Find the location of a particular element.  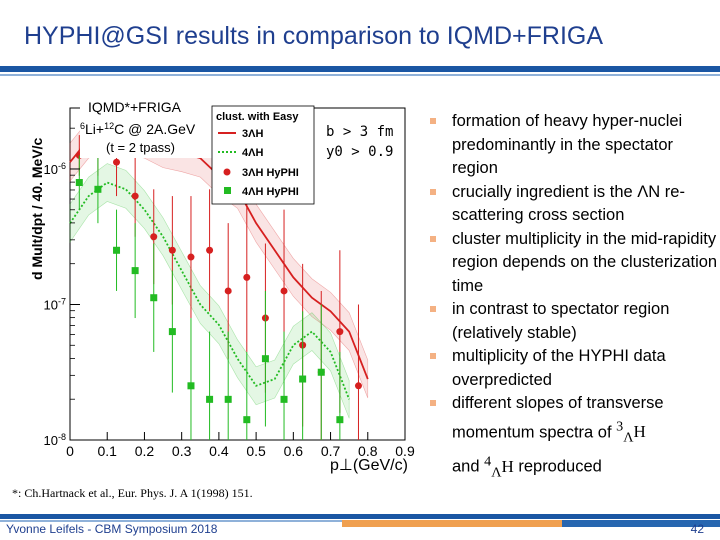

rapidity-cut: y0 > 0.9 is located at coordinates (360, 152).